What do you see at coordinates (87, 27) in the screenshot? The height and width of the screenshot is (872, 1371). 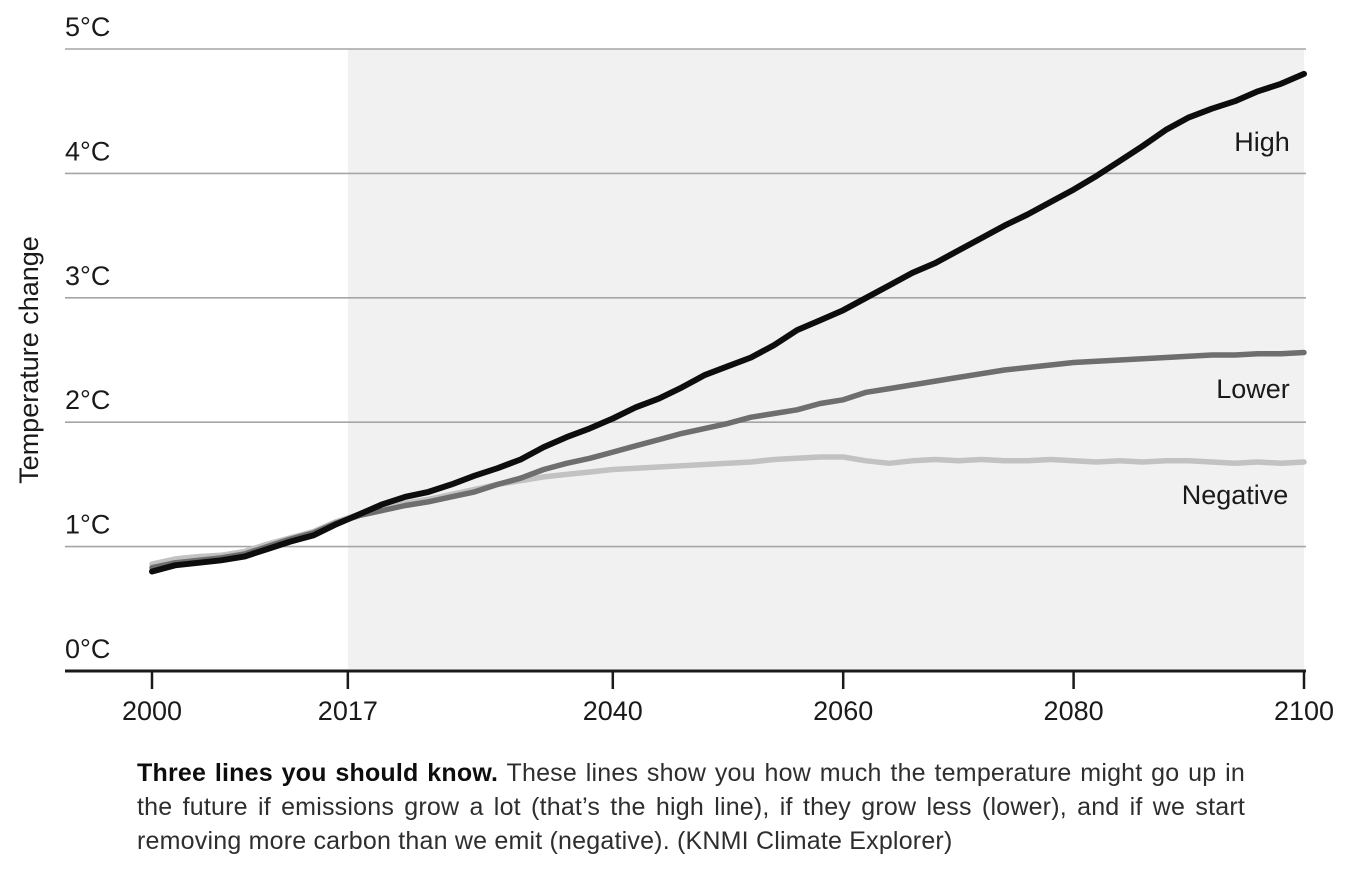 I see `y-tick-label: 5°C` at bounding box center [87, 27].